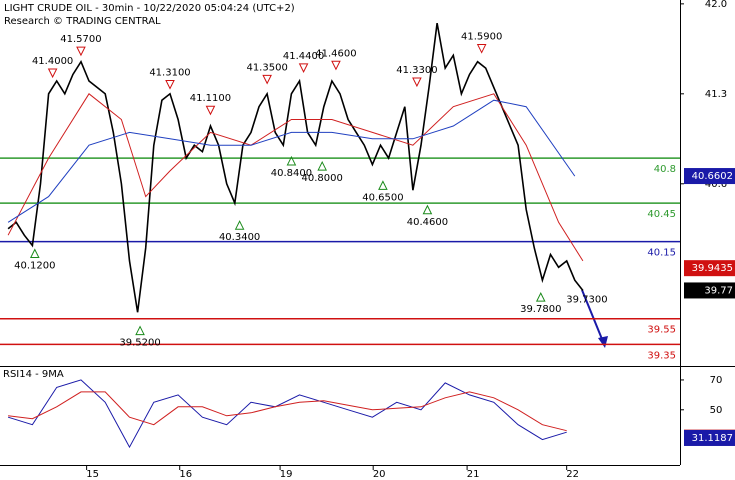  I want to click on y-tick-label: 42.0, so click(716, 5).